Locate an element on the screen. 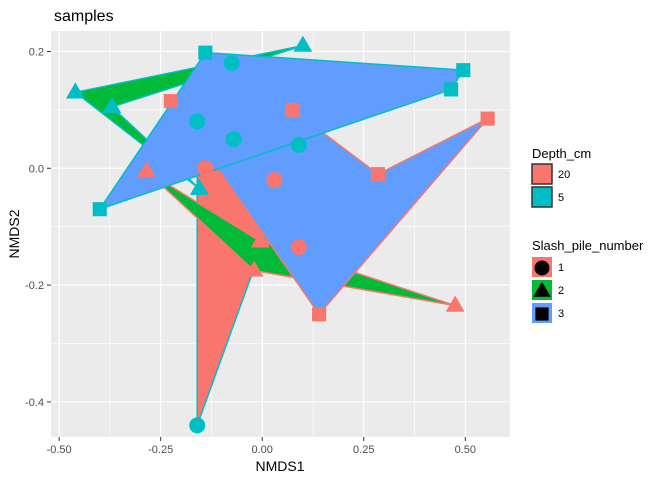 The height and width of the screenshot is (485, 672). x-tick-label: 0.00 is located at coordinates (262, 450).